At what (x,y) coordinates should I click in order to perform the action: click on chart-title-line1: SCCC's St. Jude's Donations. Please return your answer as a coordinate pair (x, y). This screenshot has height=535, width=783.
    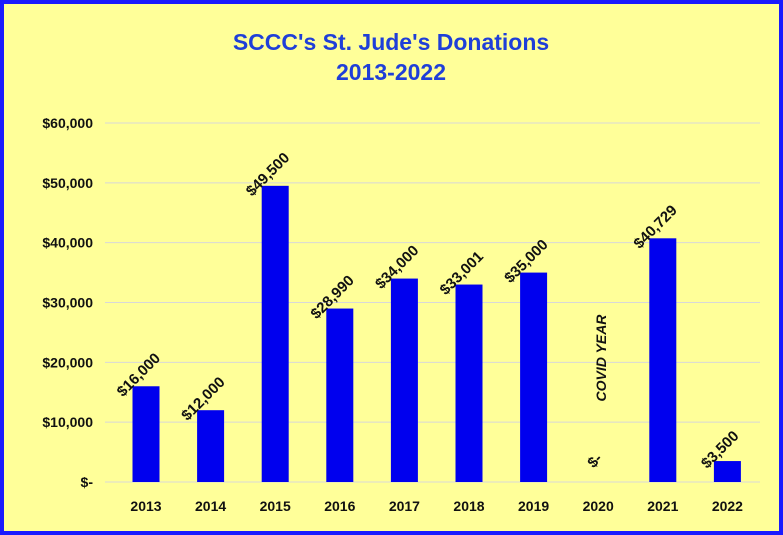
    Looking at the image, I should click on (391, 42).